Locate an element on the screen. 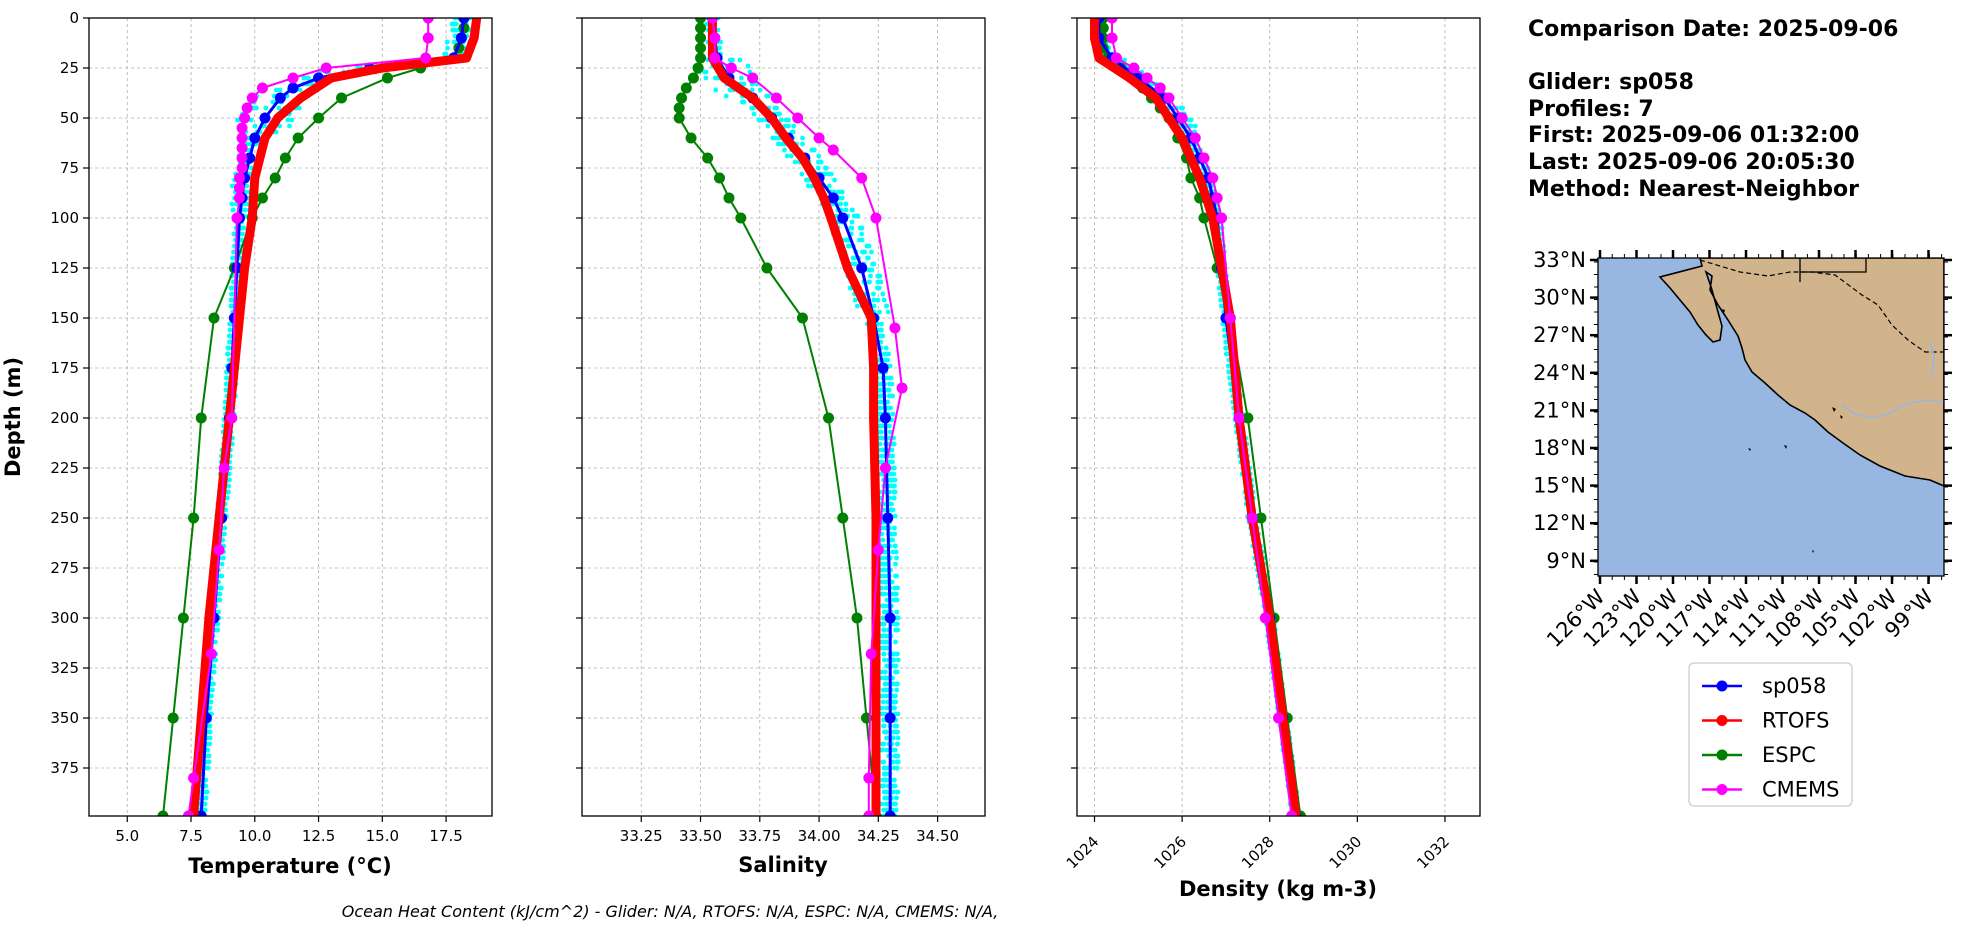 This screenshot has width=1978, height=934. first-time: First: 2025-09-06 01:32:00 is located at coordinates (1693, 135).